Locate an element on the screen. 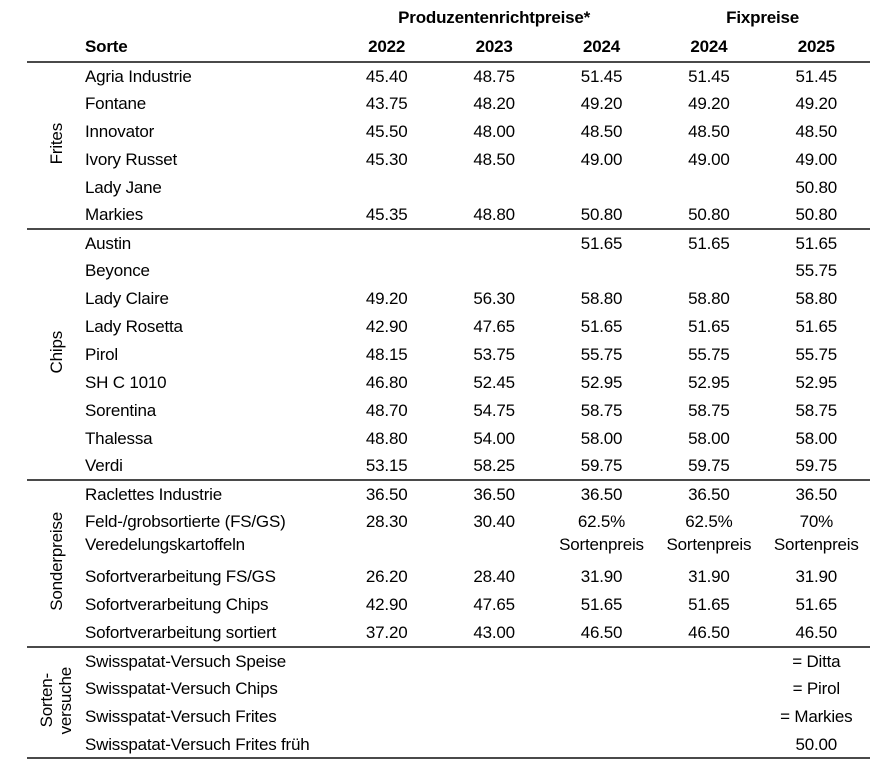  variety-name-cell: Sofortverarbeitung sortiert is located at coordinates (181, 633).